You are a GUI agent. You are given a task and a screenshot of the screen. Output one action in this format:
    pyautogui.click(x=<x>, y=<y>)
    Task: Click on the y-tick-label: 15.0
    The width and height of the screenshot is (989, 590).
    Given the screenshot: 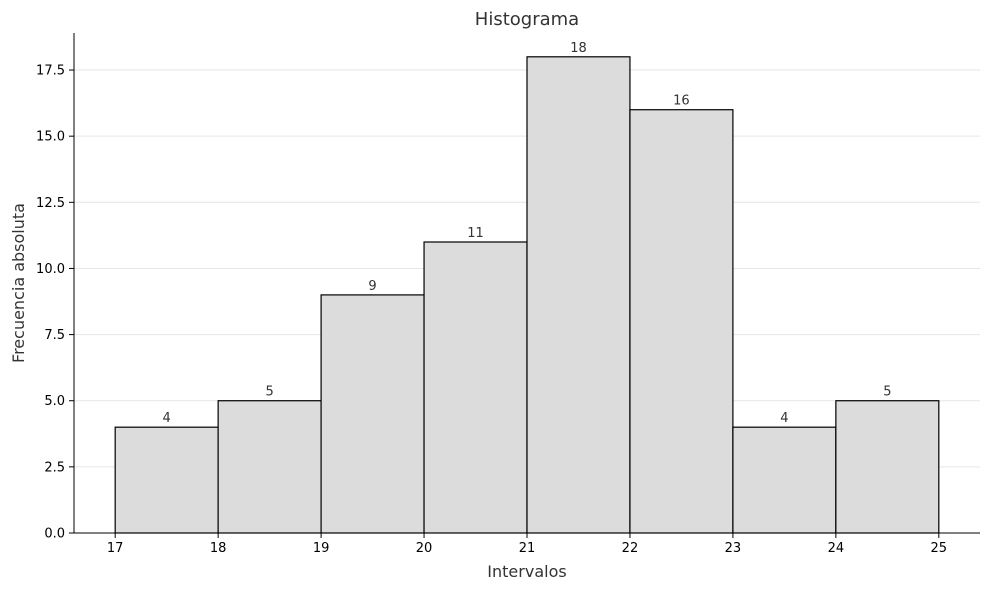 What is the action you would take?
    pyautogui.click(x=50, y=137)
    